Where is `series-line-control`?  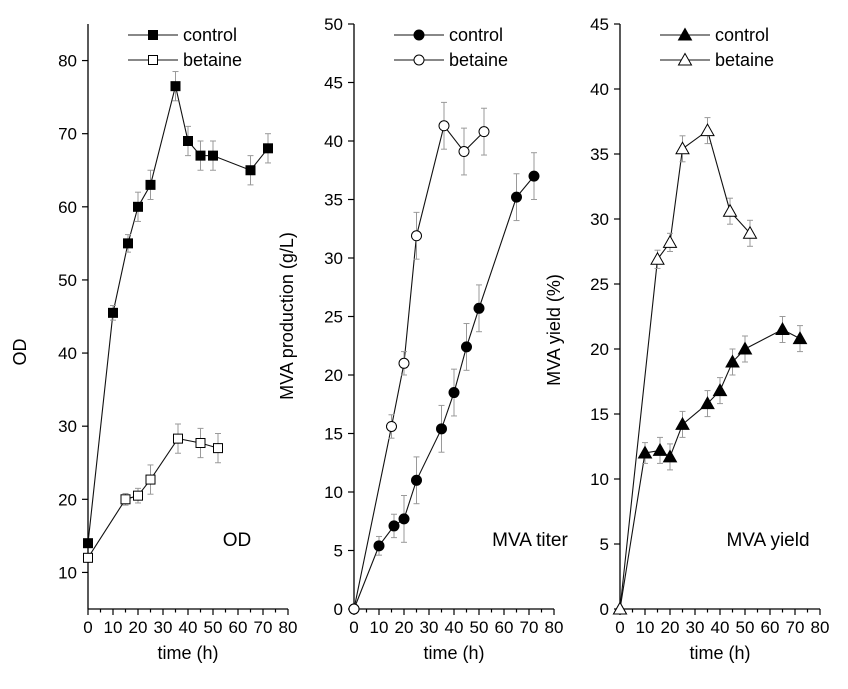
series-line-control is located at coordinates (710, 469).